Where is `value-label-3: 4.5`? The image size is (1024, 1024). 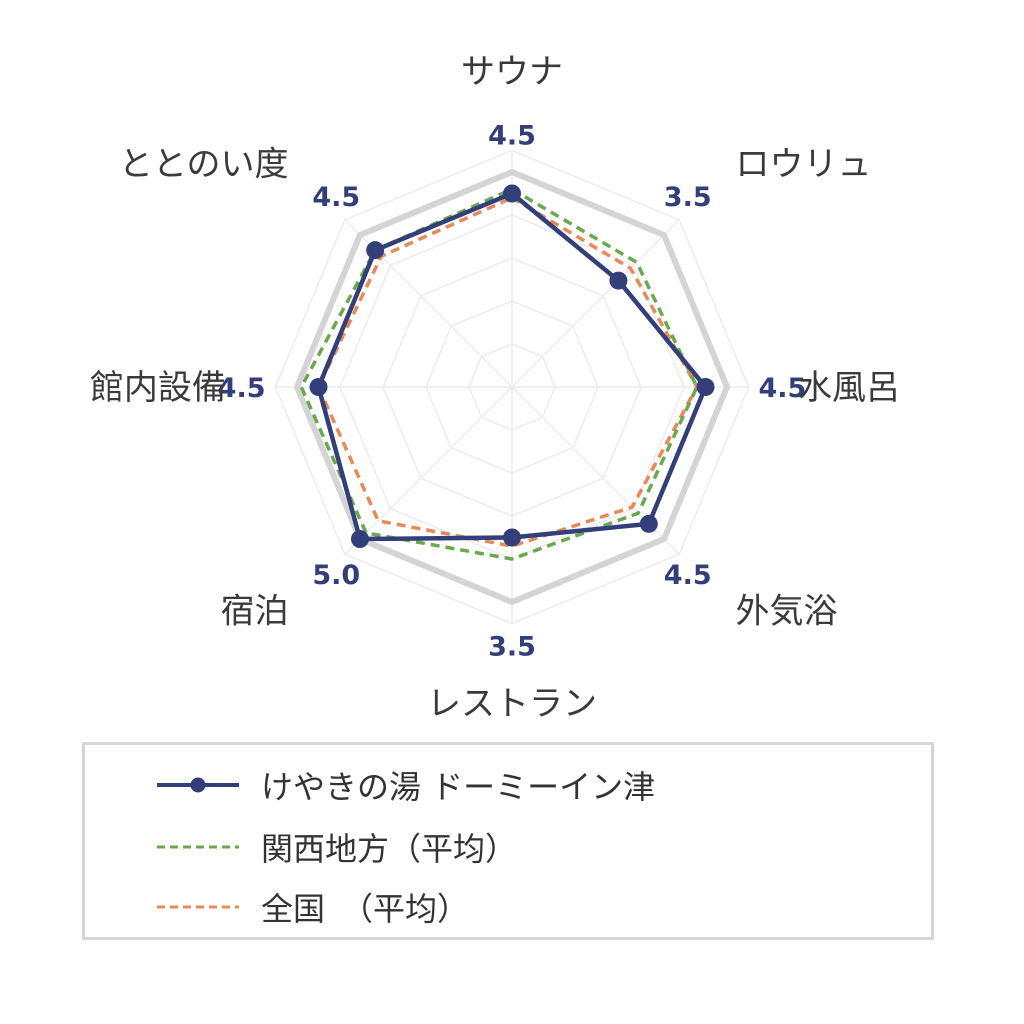
value-label-3: 4.5 is located at coordinates (783, 388).